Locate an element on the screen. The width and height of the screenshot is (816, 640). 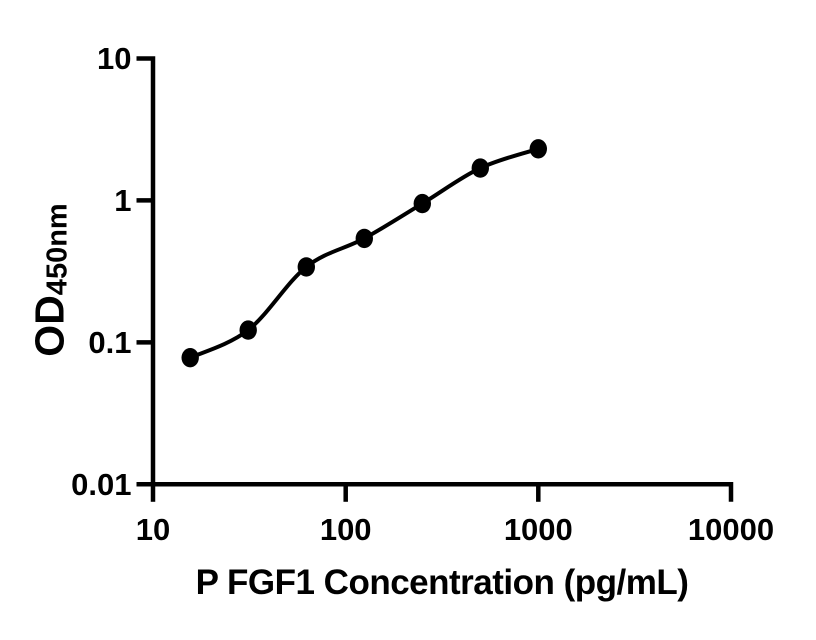
x-axis-title: P FGF1 Concentration (pg/mL) is located at coordinates (442, 582).